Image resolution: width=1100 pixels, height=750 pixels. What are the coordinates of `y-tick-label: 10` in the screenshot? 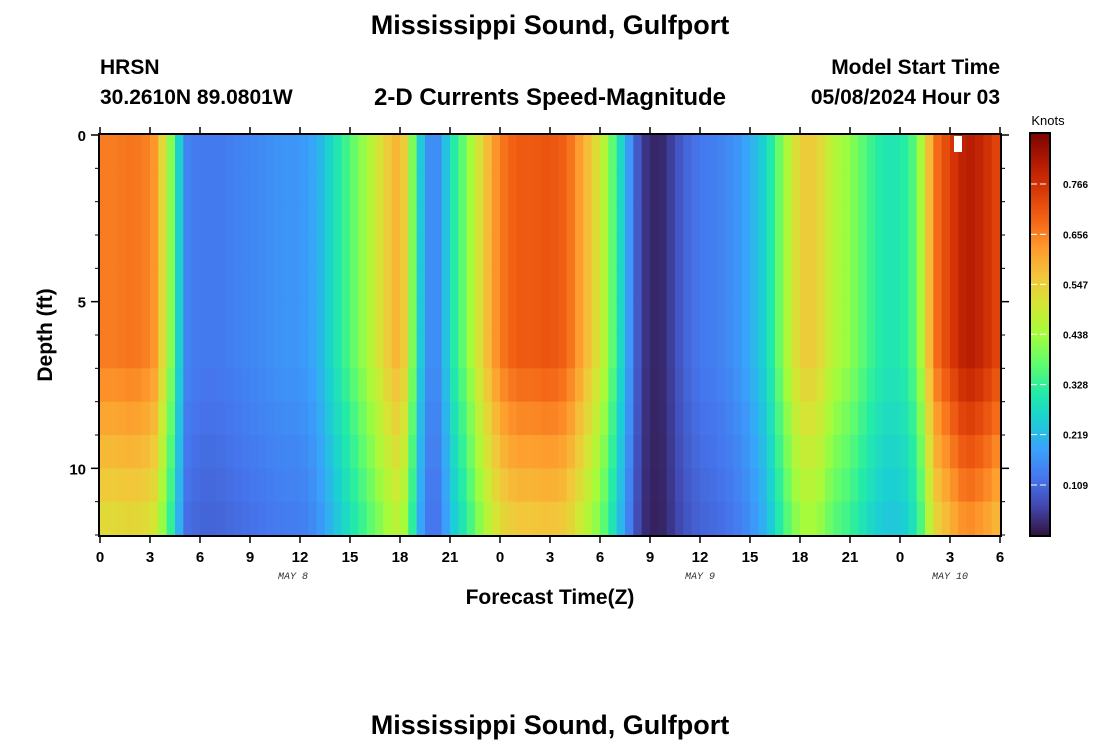 It's located at (77, 469).